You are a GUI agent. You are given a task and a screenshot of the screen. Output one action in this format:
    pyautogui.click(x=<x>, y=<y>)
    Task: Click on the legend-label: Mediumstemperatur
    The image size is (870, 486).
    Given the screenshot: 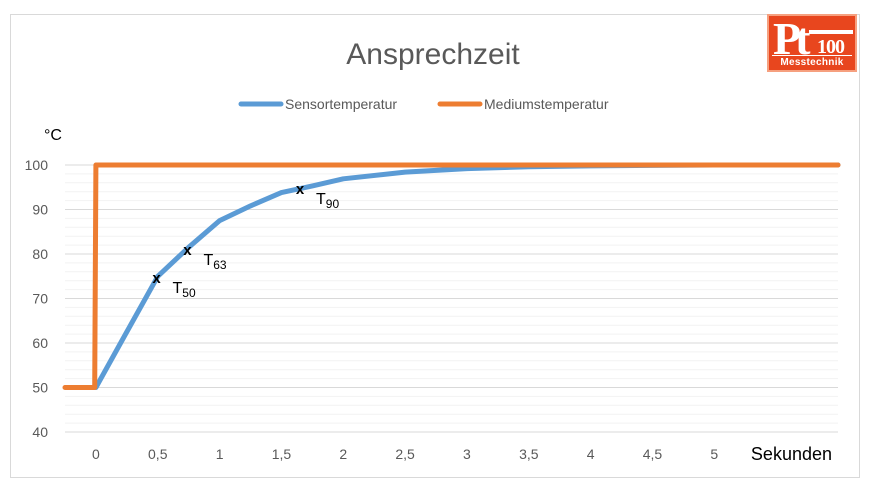 What is the action you would take?
    pyautogui.click(x=546, y=104)
    